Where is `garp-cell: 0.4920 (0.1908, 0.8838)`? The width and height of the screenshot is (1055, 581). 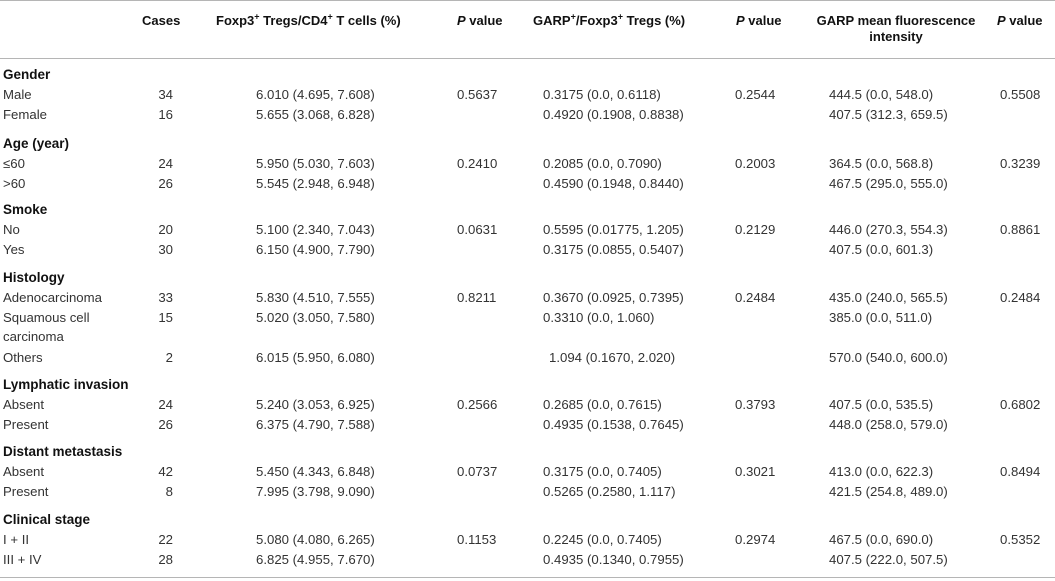 garp-cell: 0.4920 (0.1908, 0.8838) is located at coordinates (613, 114).